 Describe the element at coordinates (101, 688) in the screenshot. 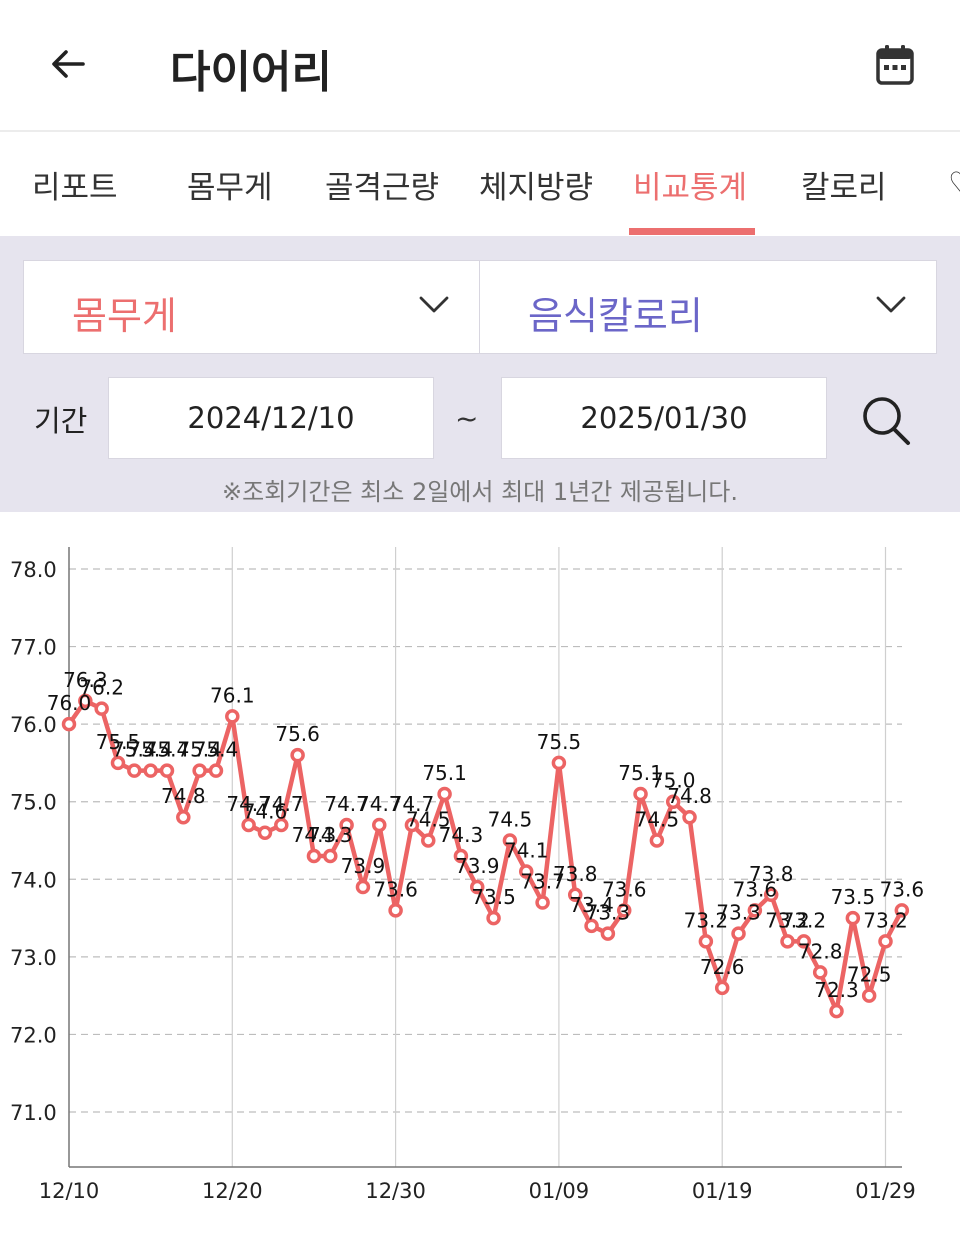

I see `data-label: 76.2` at that location.